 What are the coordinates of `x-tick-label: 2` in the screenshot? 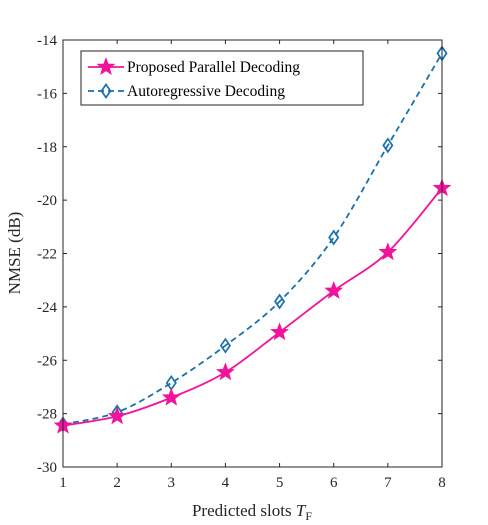 It's located at (117, 483).